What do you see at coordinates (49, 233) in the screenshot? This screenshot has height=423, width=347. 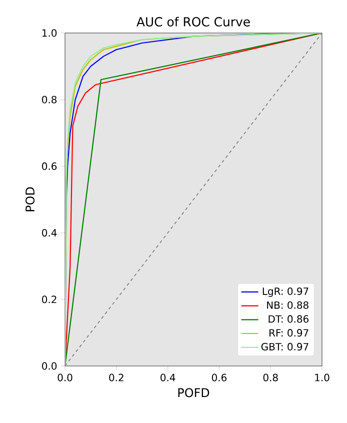 I see `y-tick-label: 0.4` at bounding box center [49, 233].